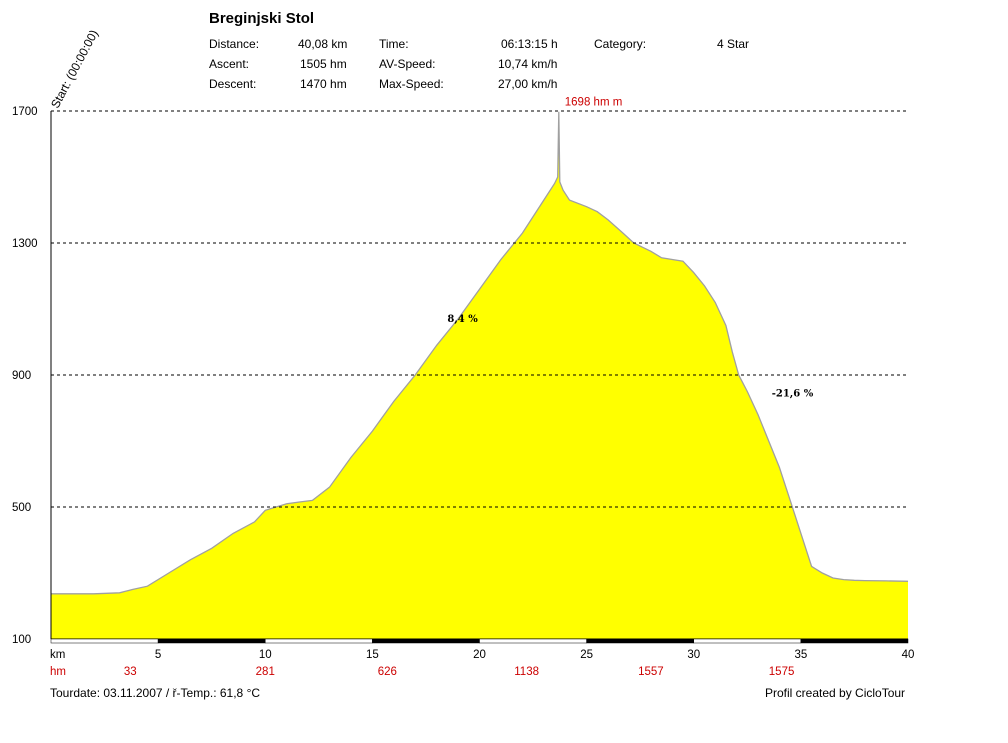  I want to click on x-tick-label: 35, so click(800, 655).